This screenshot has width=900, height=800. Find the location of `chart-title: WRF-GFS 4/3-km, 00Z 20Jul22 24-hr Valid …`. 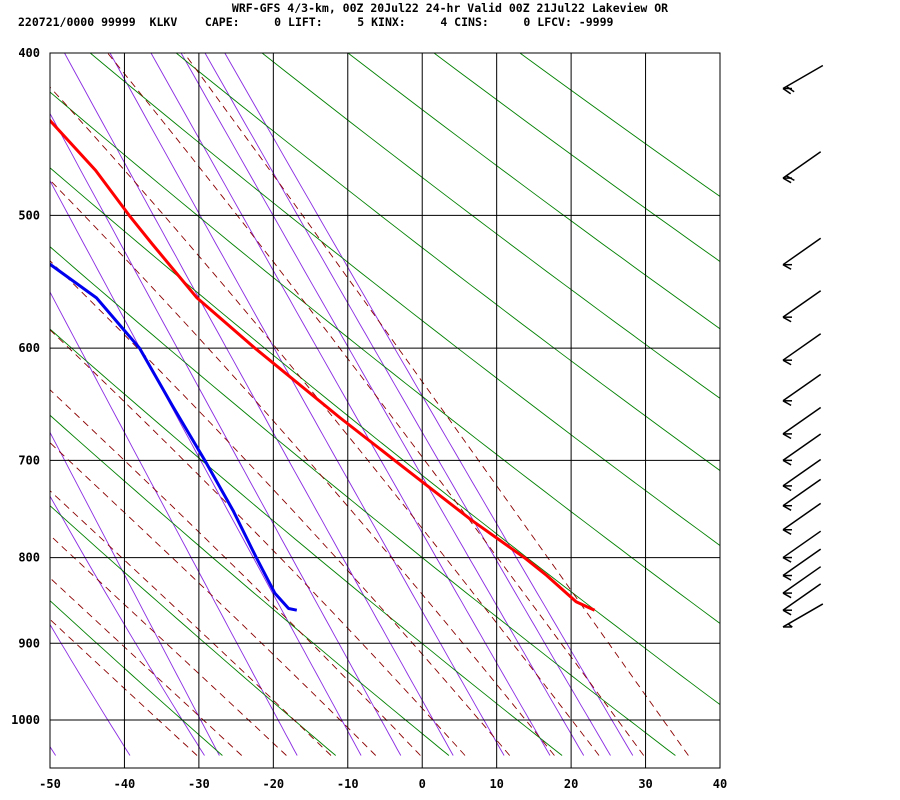

chart-title: WRF-GFS 4/3-km, 00Z 20Jul22 24-hr Valid … is located at coordinates (450, 8).